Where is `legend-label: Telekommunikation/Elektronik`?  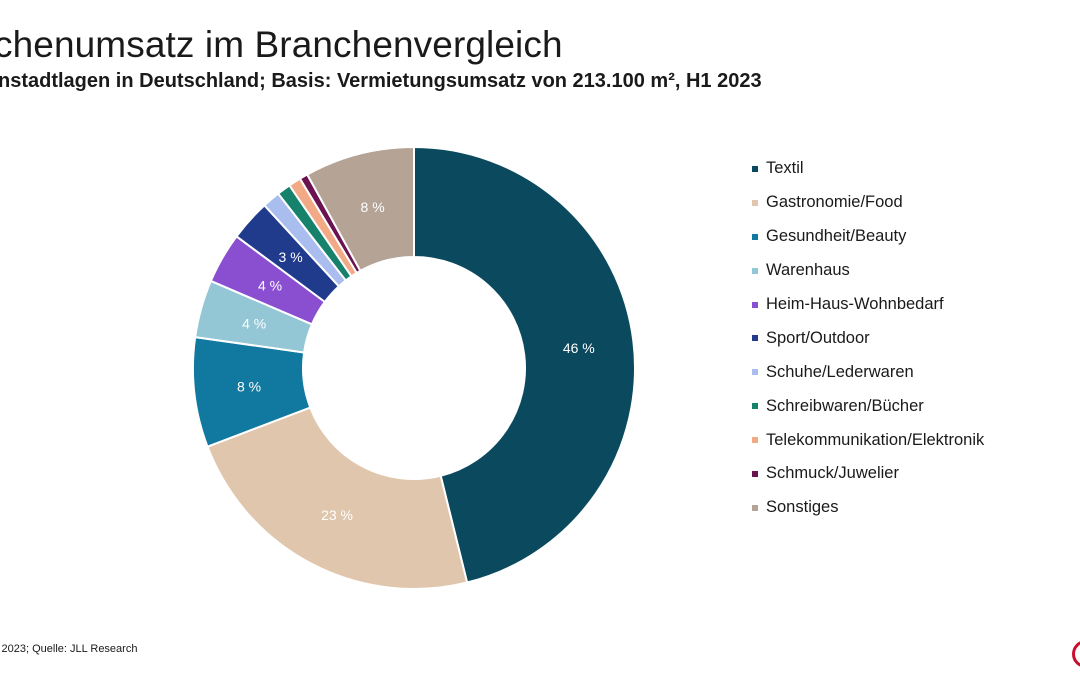 legend-label: Telekommunikation/Elektronik is located at coordinates (875, 439).